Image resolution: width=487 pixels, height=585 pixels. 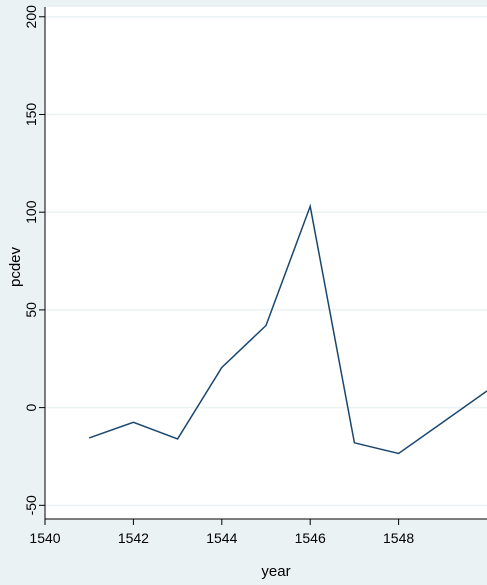 What do you see at coordinates (275, 571) in the screenshot?
I see `x-axis-title: year` at bounding box center [275, 571].